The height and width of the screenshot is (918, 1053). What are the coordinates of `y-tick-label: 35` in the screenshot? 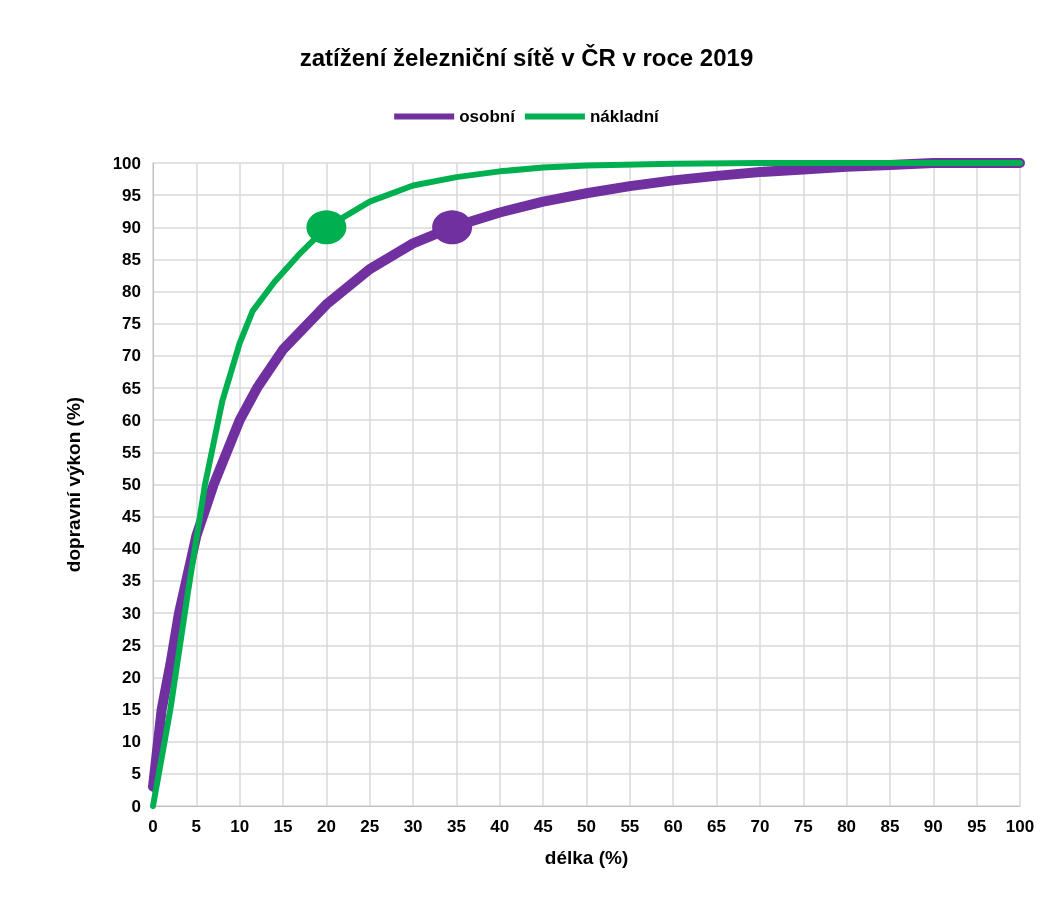 It's located at (131, 581).